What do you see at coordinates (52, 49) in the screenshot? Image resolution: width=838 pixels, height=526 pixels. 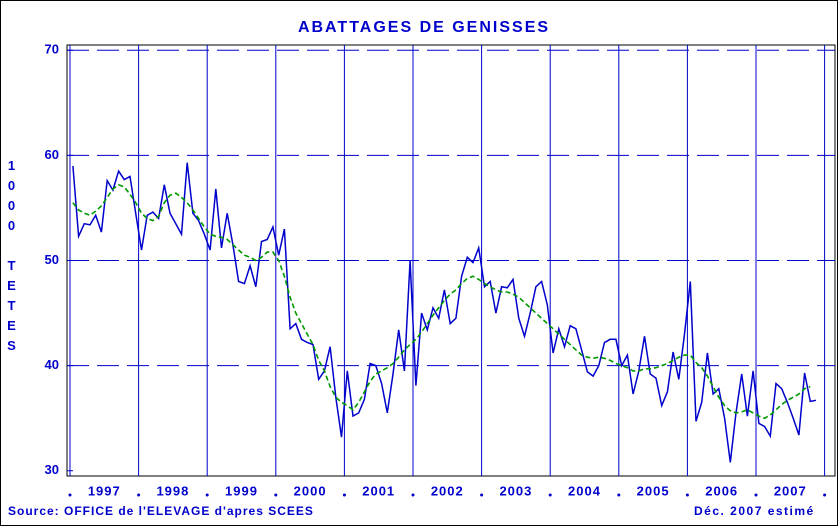 I see `y-tick-label: 70` at bounding box center [52, 49].